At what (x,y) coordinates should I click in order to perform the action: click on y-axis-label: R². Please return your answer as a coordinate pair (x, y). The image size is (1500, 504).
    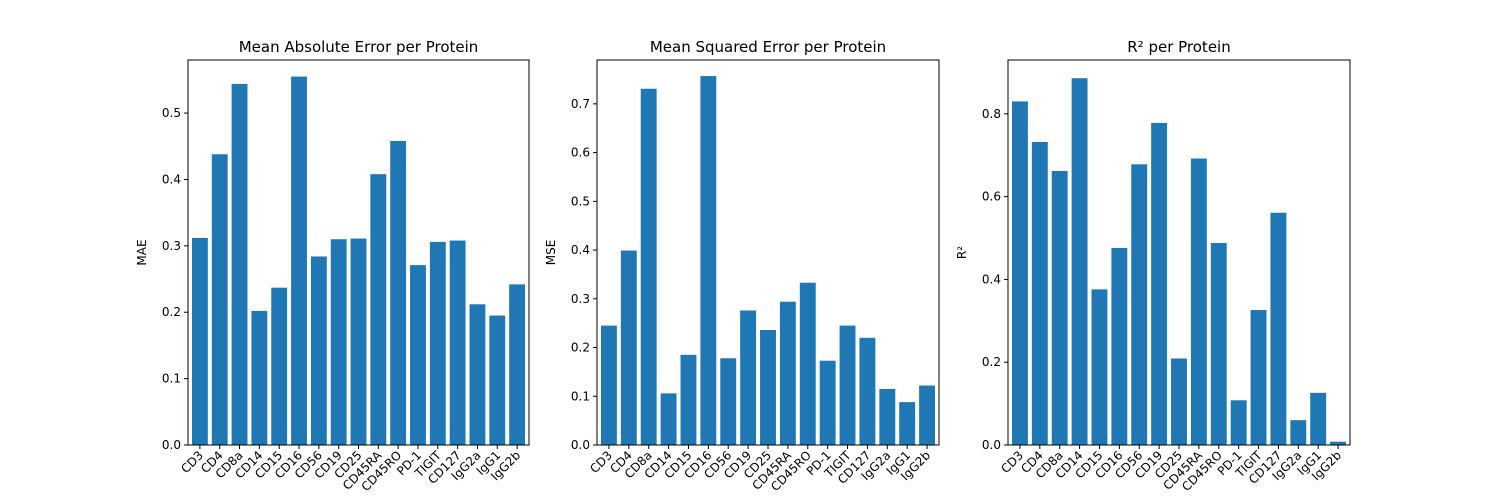
    Looking at the image, I should click on (962, 252).